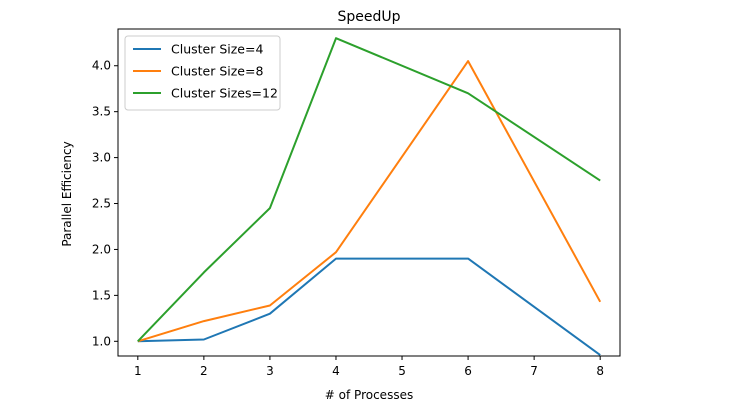  Describe the element at coordinates (101, 295) in the screenshot. I see `y-tick-label: 1.5` at that location.